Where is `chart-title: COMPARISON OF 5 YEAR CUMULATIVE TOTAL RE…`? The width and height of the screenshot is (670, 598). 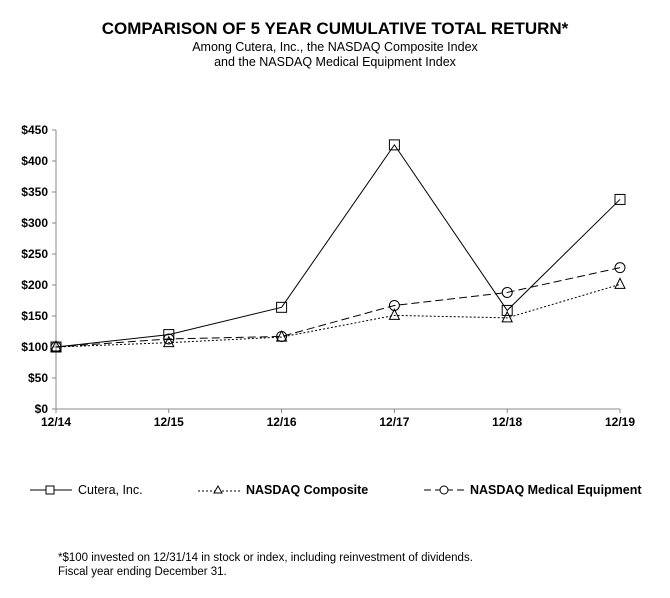 chart-title: COMPARISON OF 5 YEAR CUMULATIVE TOTAL RE… is located at coordinates (335, 28).